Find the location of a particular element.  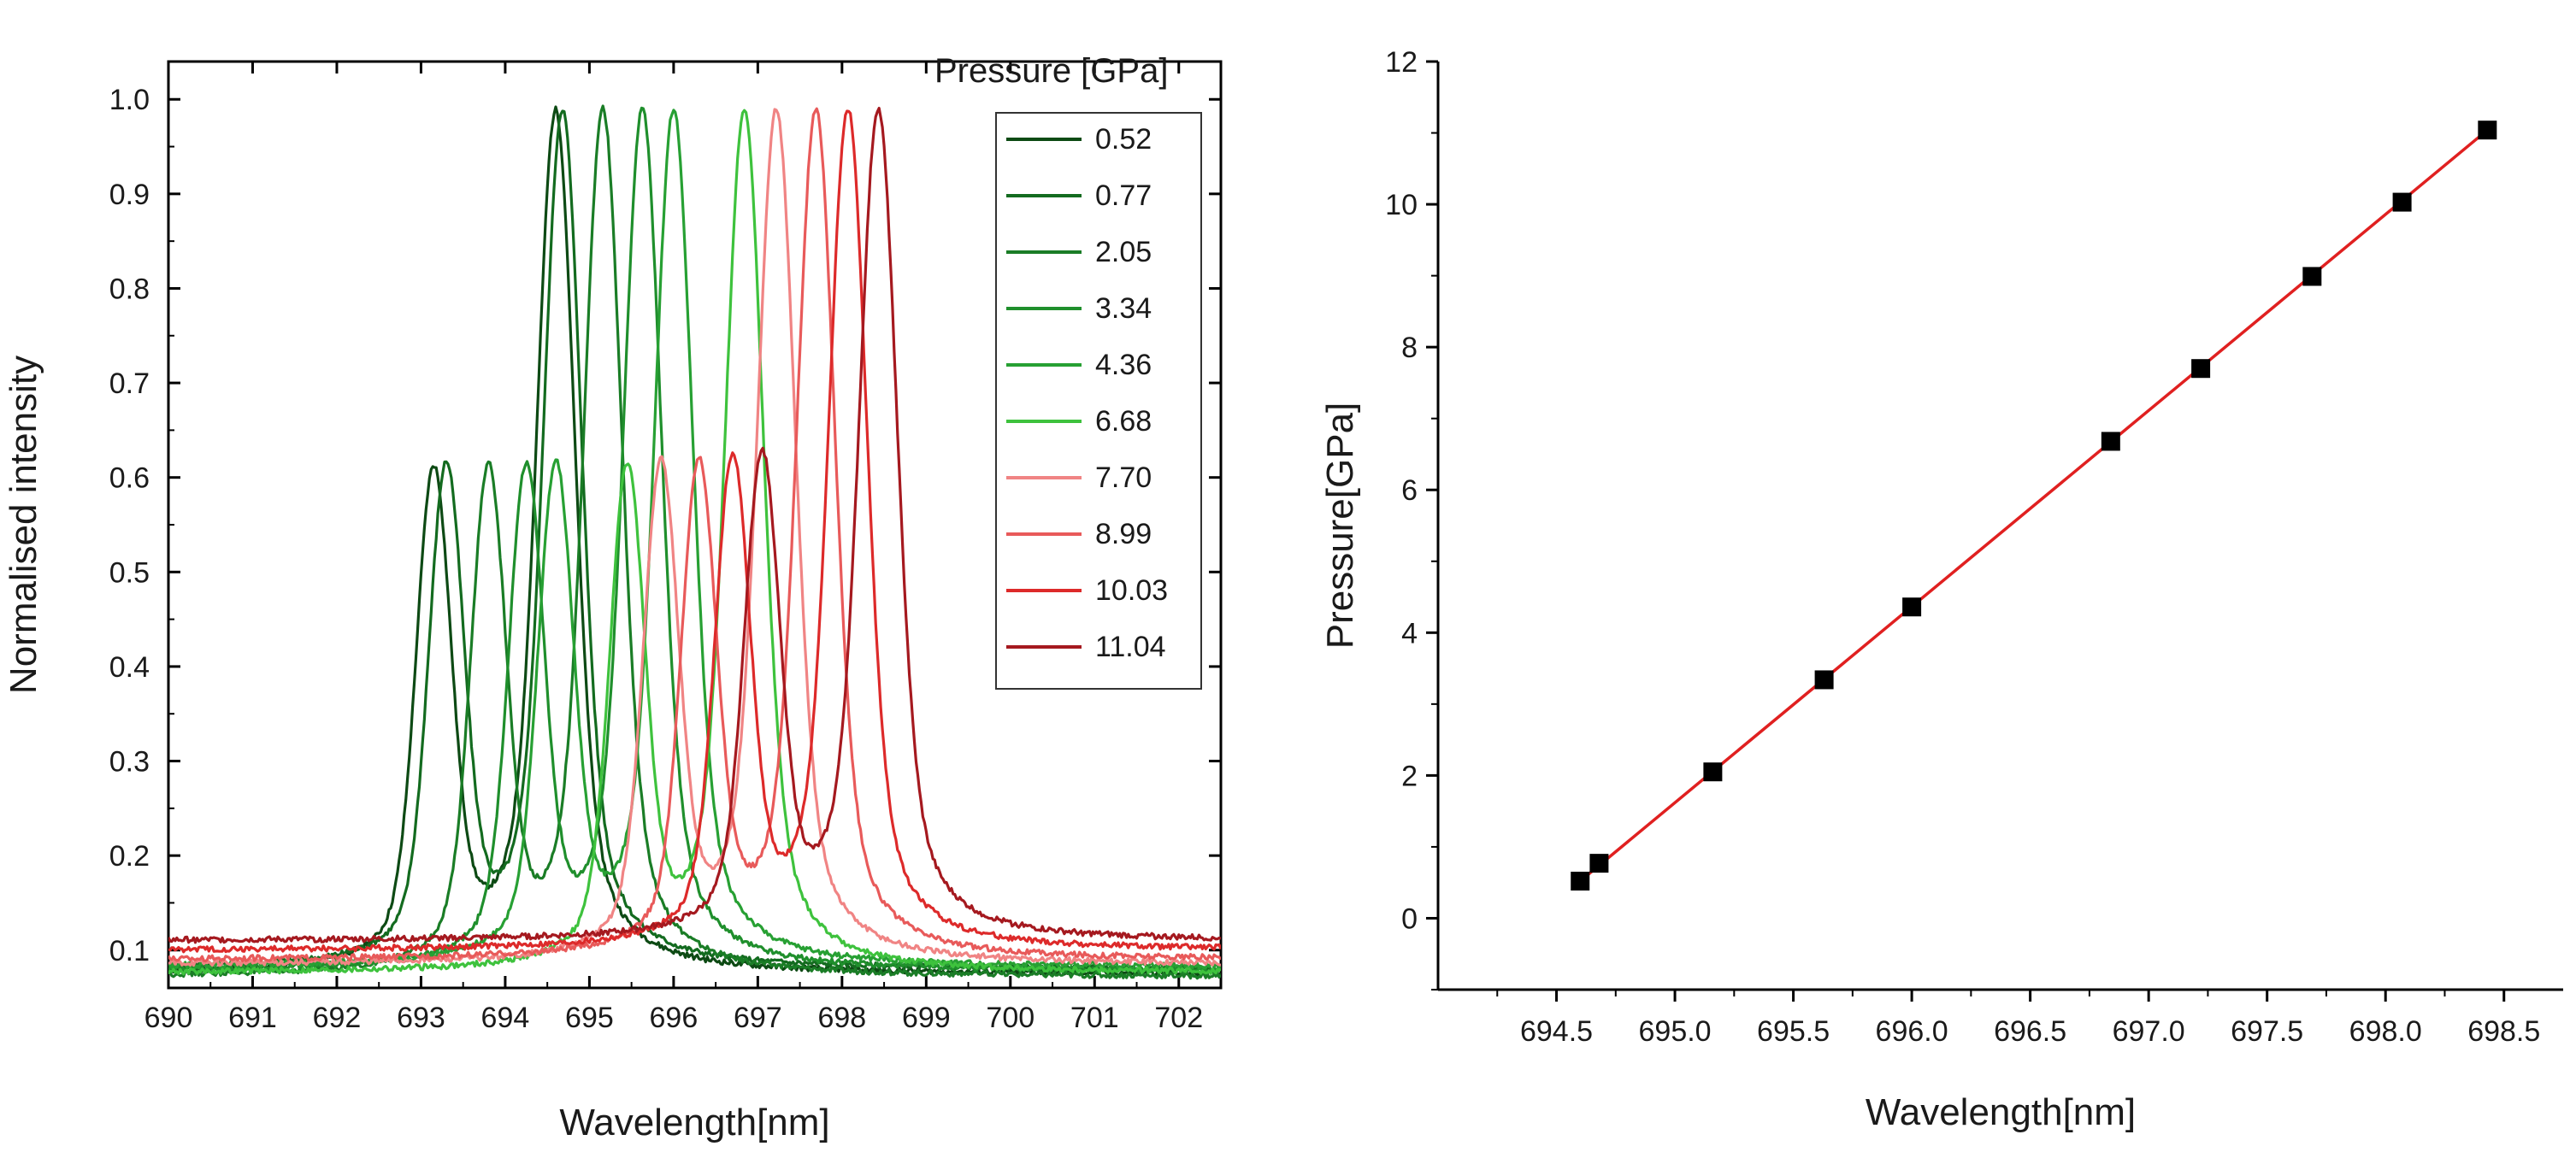

legend-label: 10.03 is located at coordinates (1131, 590).